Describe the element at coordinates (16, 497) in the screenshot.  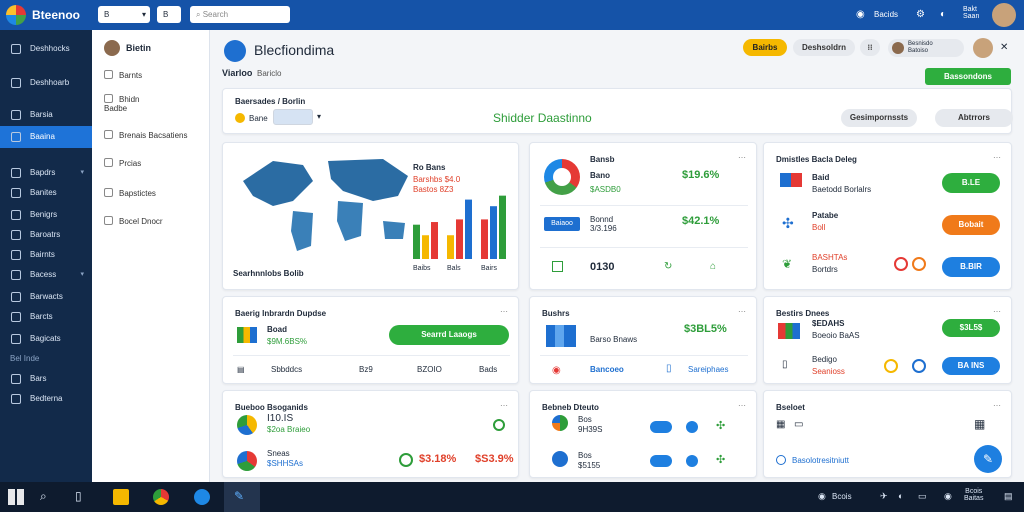
I see `windows-start-icon` at that location.